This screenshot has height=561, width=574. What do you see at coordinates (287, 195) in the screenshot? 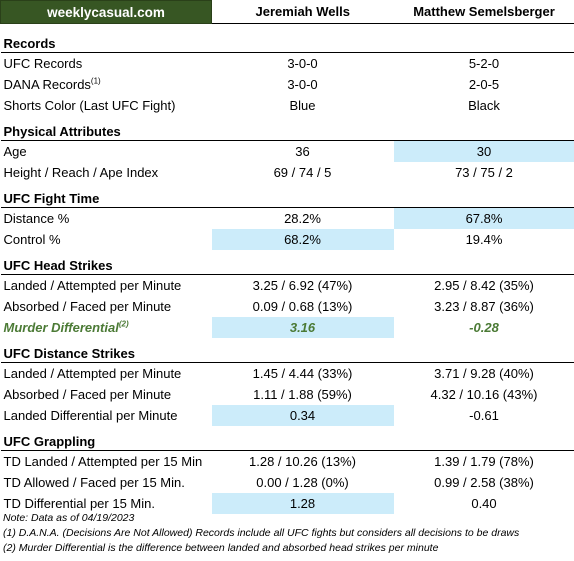
I see `section-fight-time: UFC Fight Time` at bounding box center [287, 195].